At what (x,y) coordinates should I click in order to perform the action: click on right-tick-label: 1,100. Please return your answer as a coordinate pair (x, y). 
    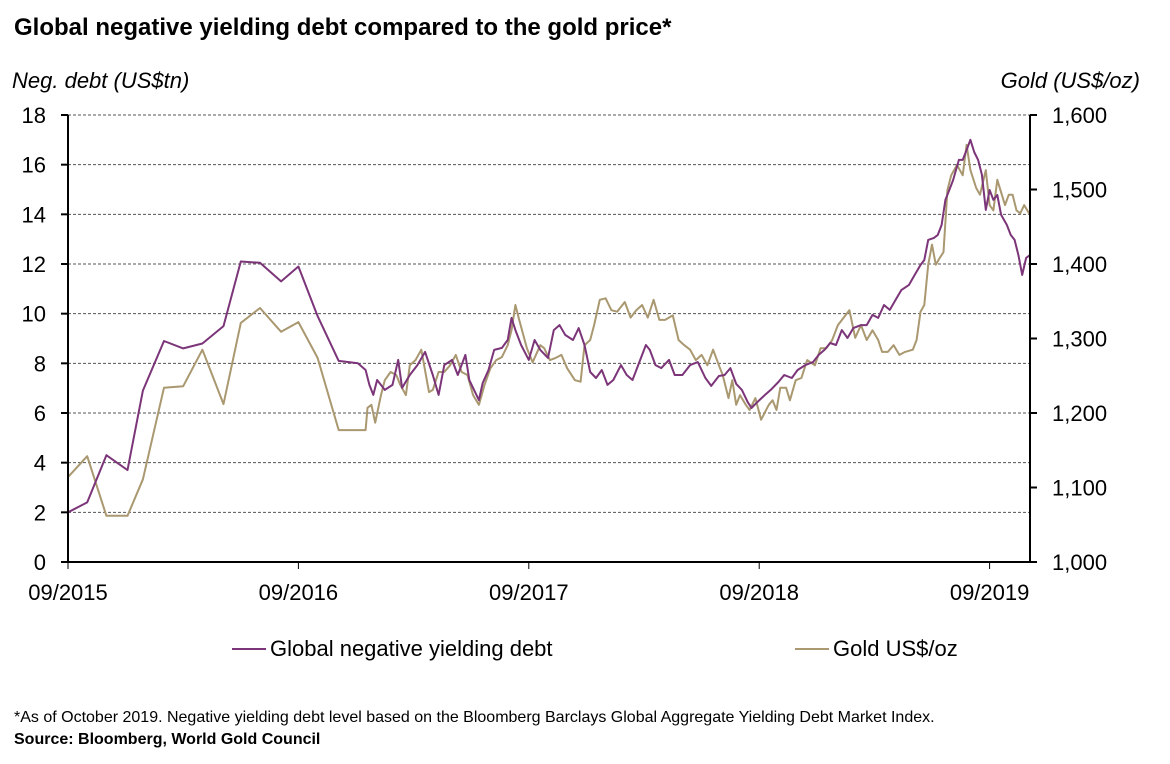
    Looking at the image, I should click on (1079, 488).